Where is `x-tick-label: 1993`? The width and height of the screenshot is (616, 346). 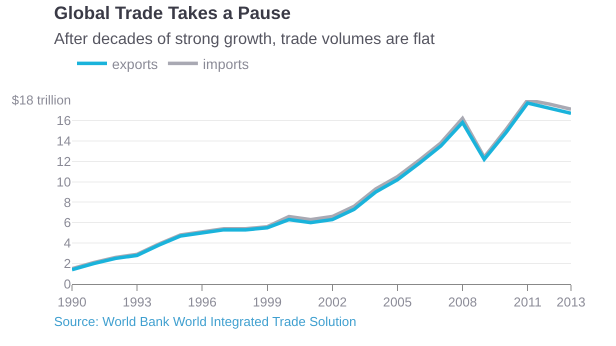
x-tick-label: 1993 is located at coordinates (137, 302).